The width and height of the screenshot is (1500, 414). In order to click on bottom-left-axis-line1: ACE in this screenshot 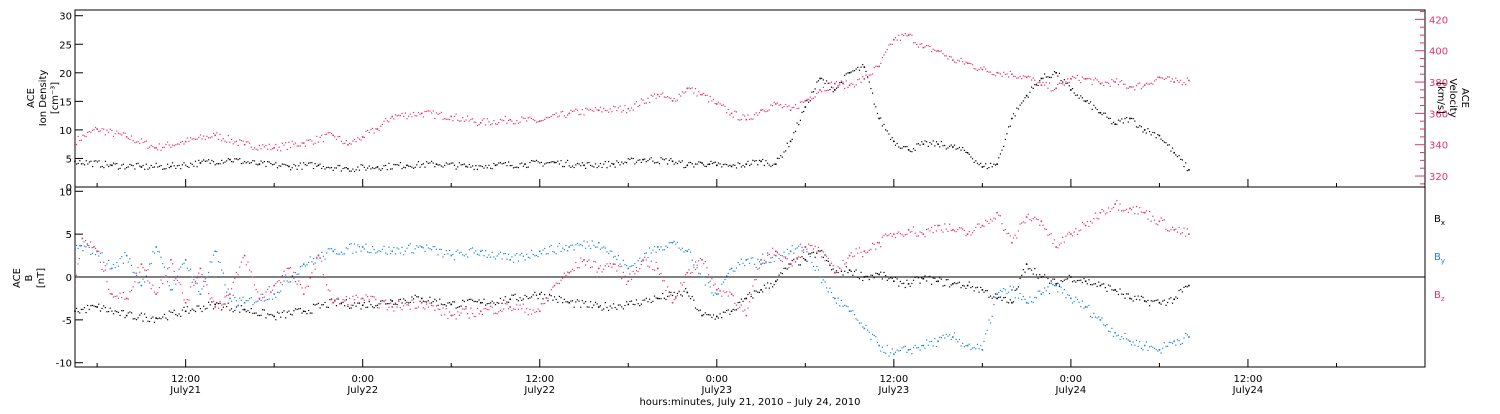, I will do `click(17, 278)`.